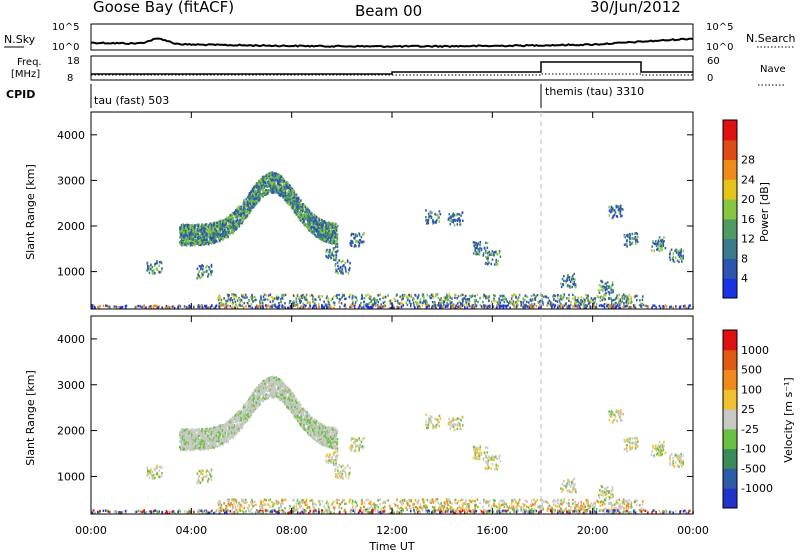  I want to click on station-title: Goose Bay (fitACF), so click(163, 8).